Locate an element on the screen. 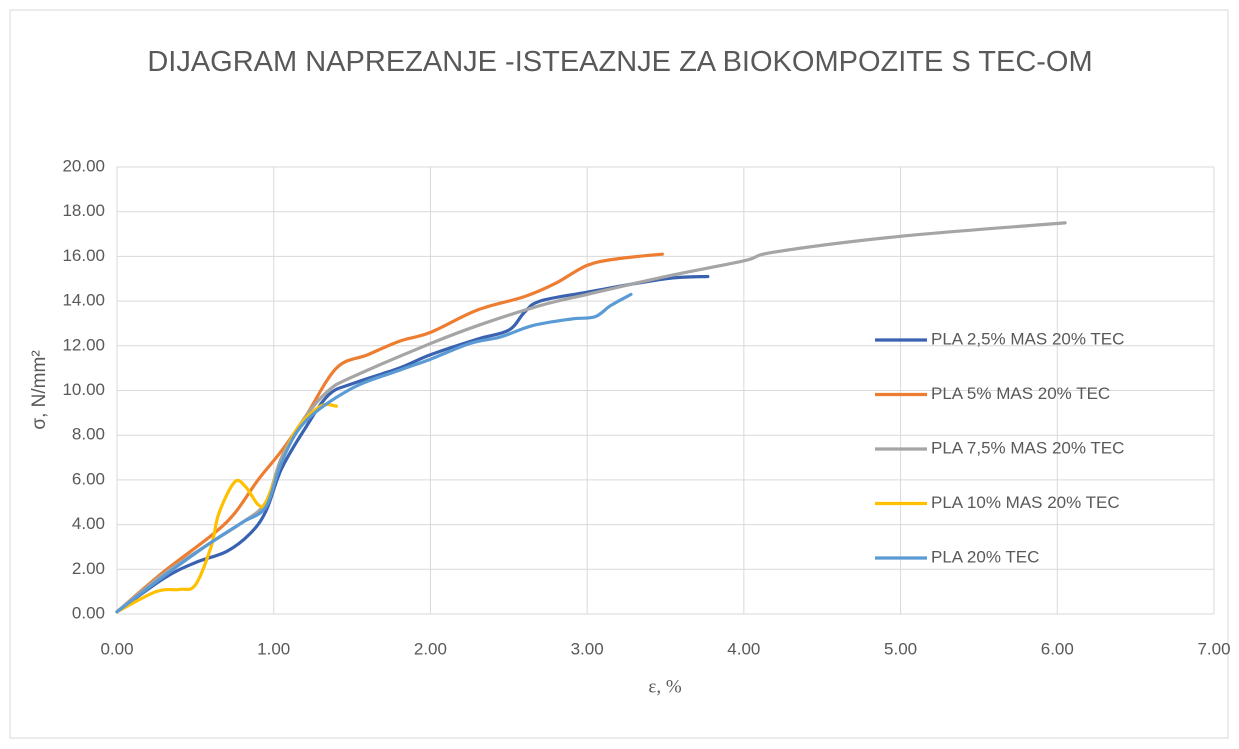  y-axis-label: σ, N/mm² is located at coordinates (39, 389).